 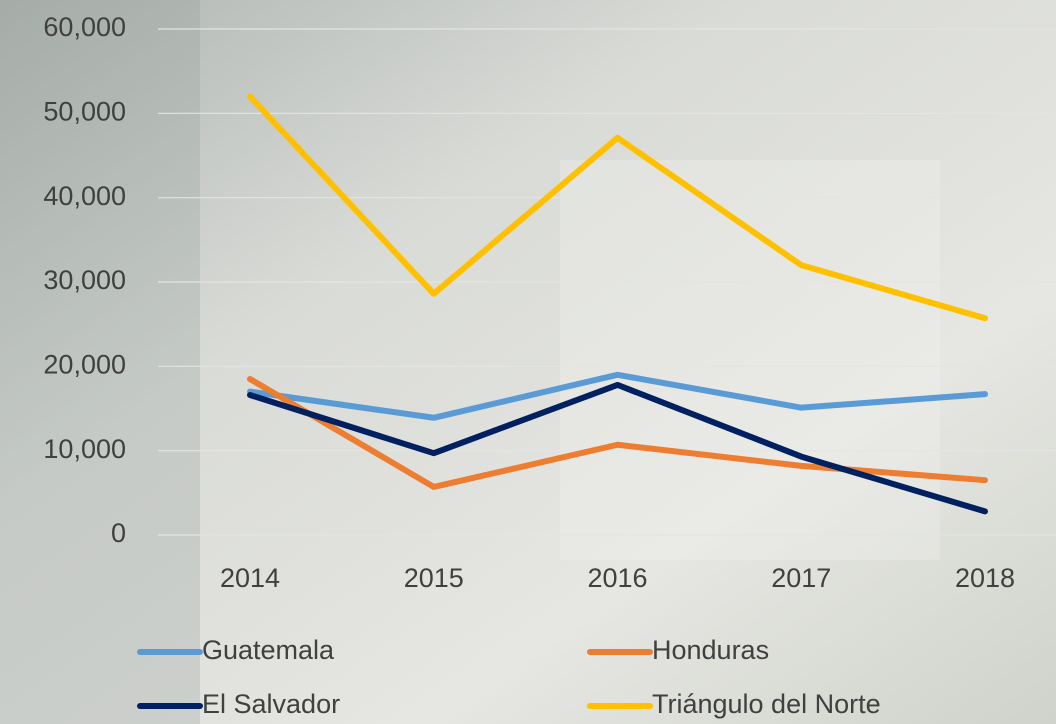 I want to click on x-tick-label: 2017, so click(x=801, y=578).